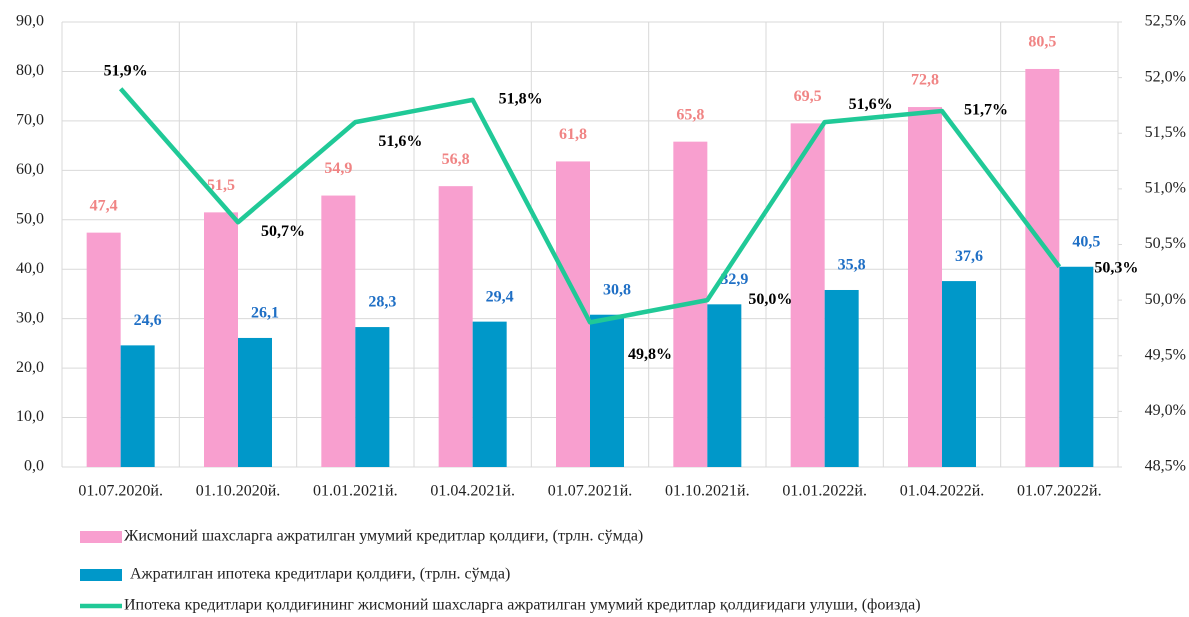 The width and height of the screenshot is (1189, 617). What do you see at coordinates (338, 168) in the screenshot?
I see `data-label: 54,9` at bounding box center [338, 168].